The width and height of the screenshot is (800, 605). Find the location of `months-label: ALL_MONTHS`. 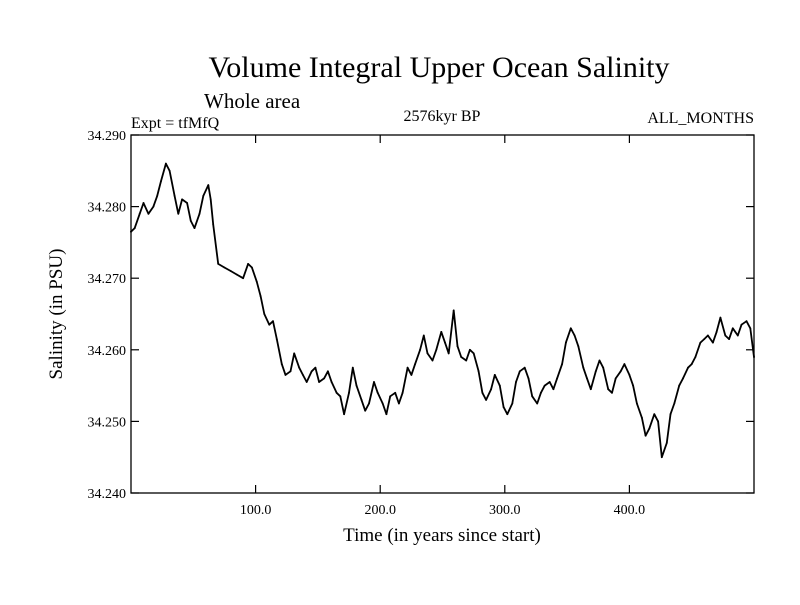

months-label: ALL_MONTHS is located at coordinates (700, 118).